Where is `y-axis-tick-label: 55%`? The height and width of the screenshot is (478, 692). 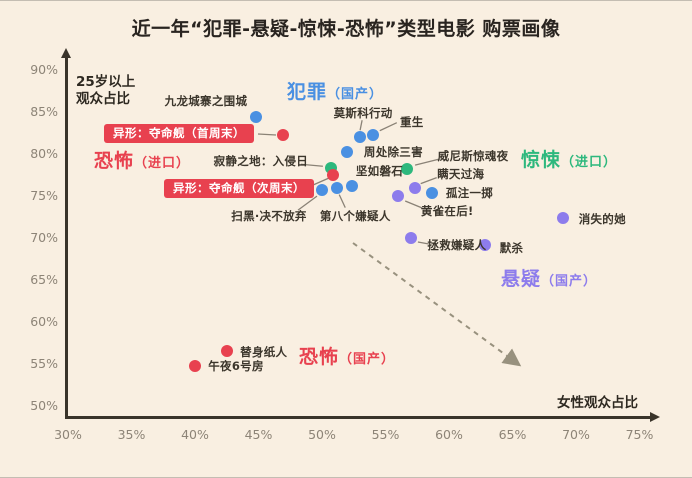 y-axis-tick-label: 55% is located at coordinates (44, 363).